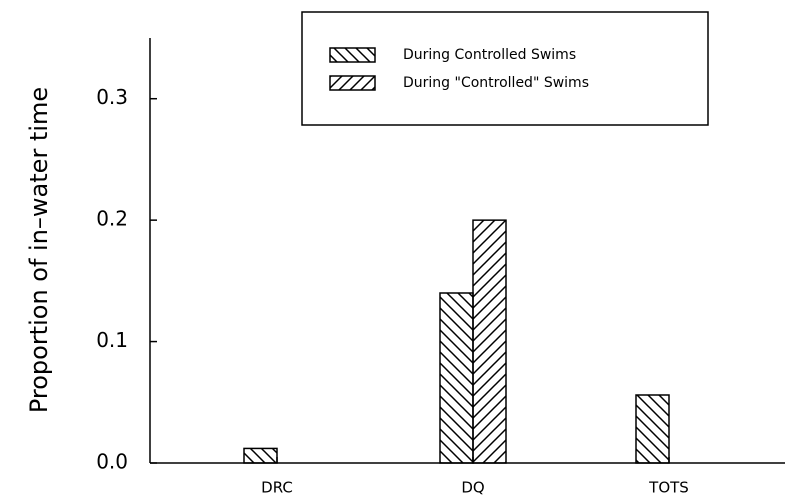  Describe the element at coordinates (472, 488) in the screenshot. I see `x-tick-label: DQ` at that location.